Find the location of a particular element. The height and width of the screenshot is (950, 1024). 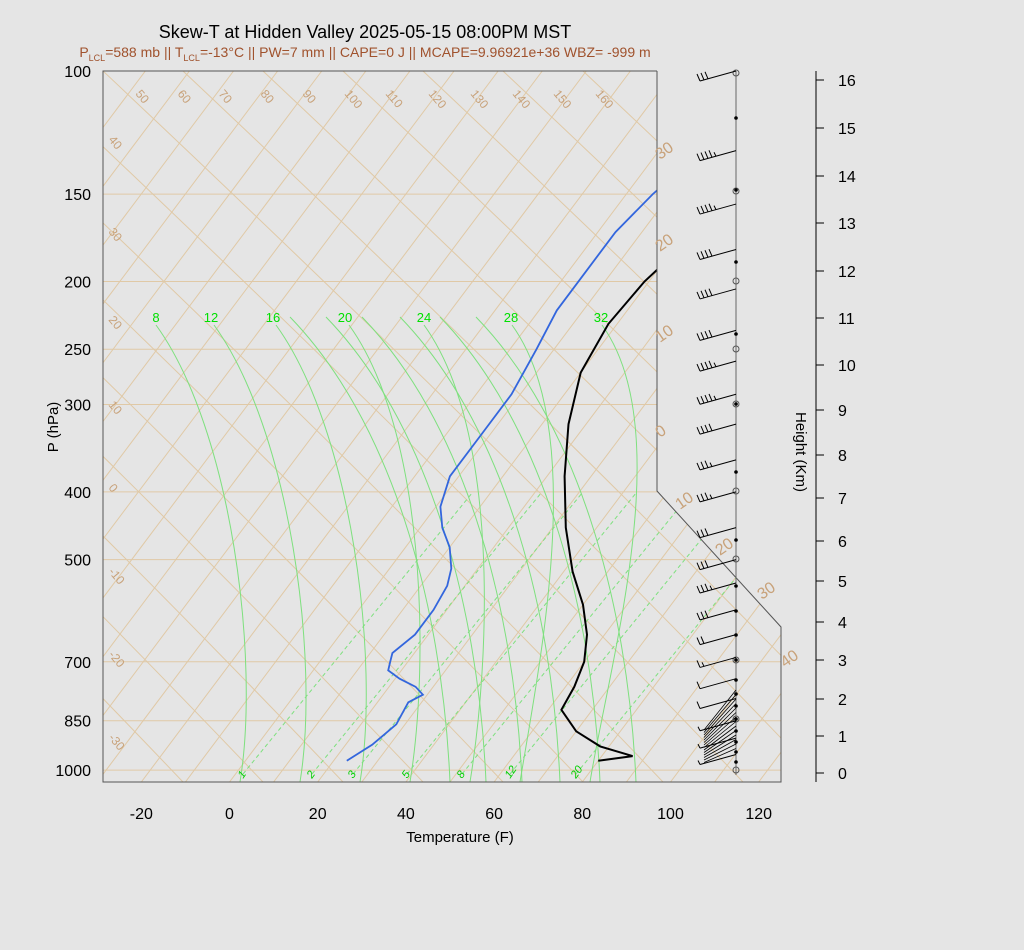

height-tick-label: 13 is located at coordinates (847, 224).